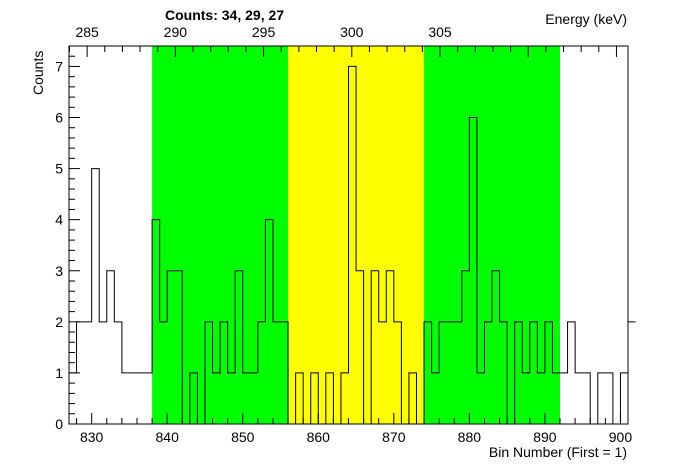  I want to click on top-tick-label: 295, so click(264, 32).